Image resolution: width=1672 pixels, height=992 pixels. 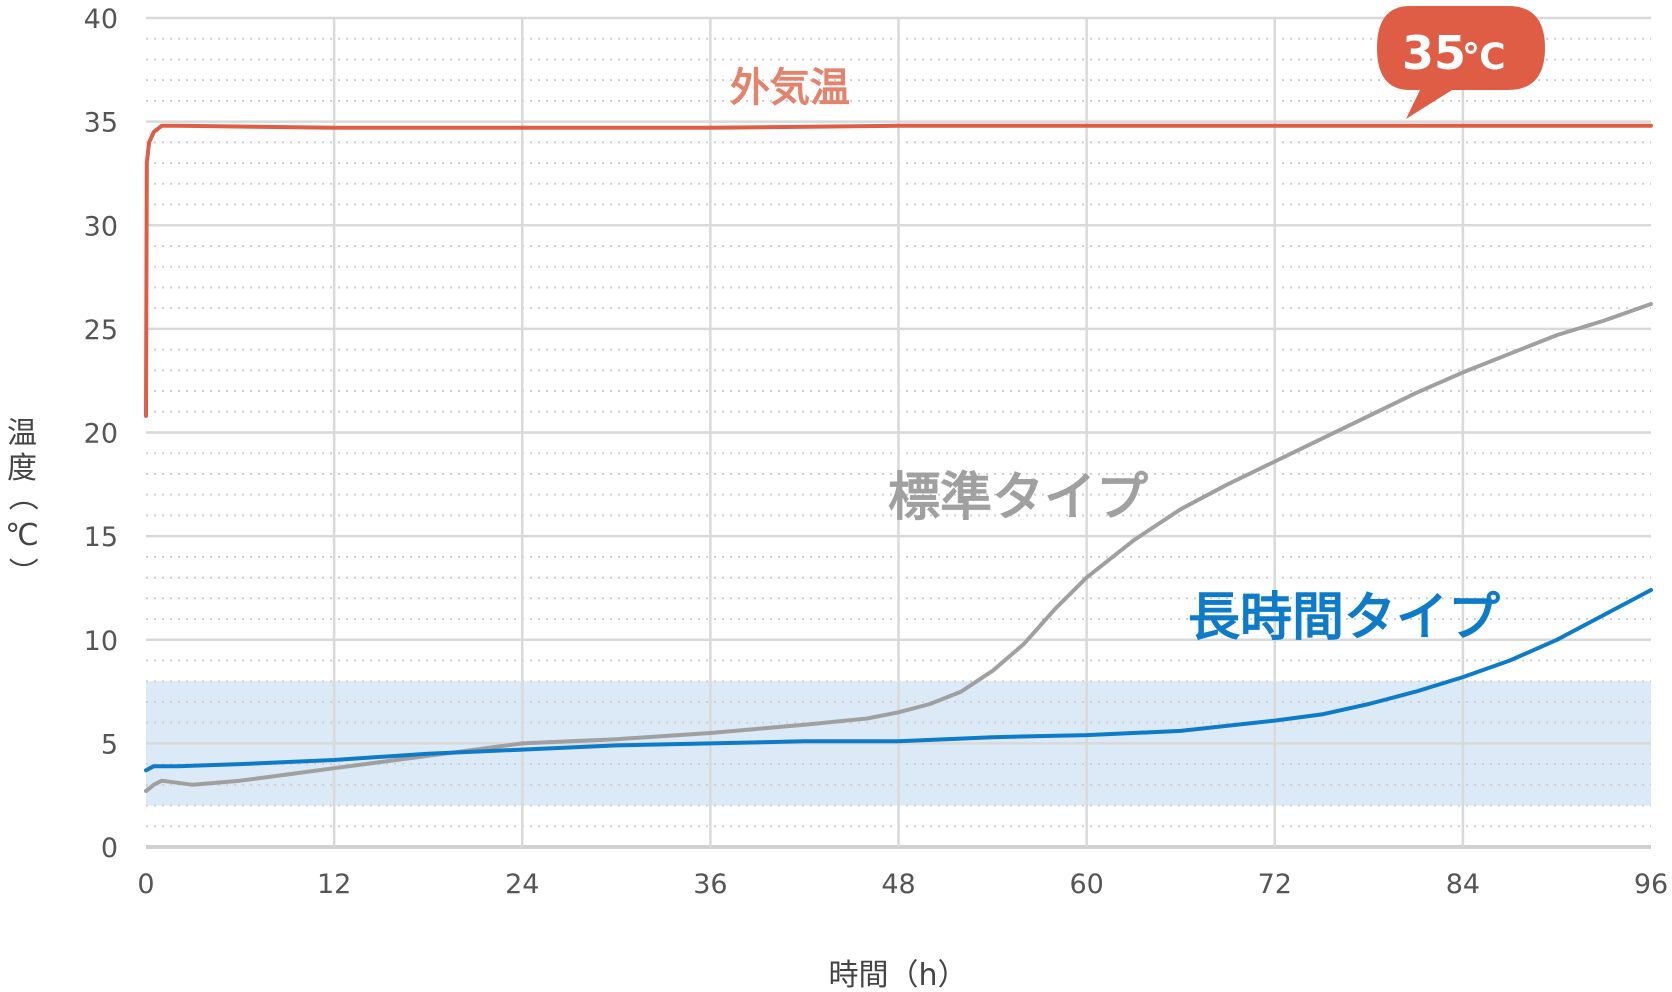 I want to click on x-tick-label: 12, so click(x=334, y=884).